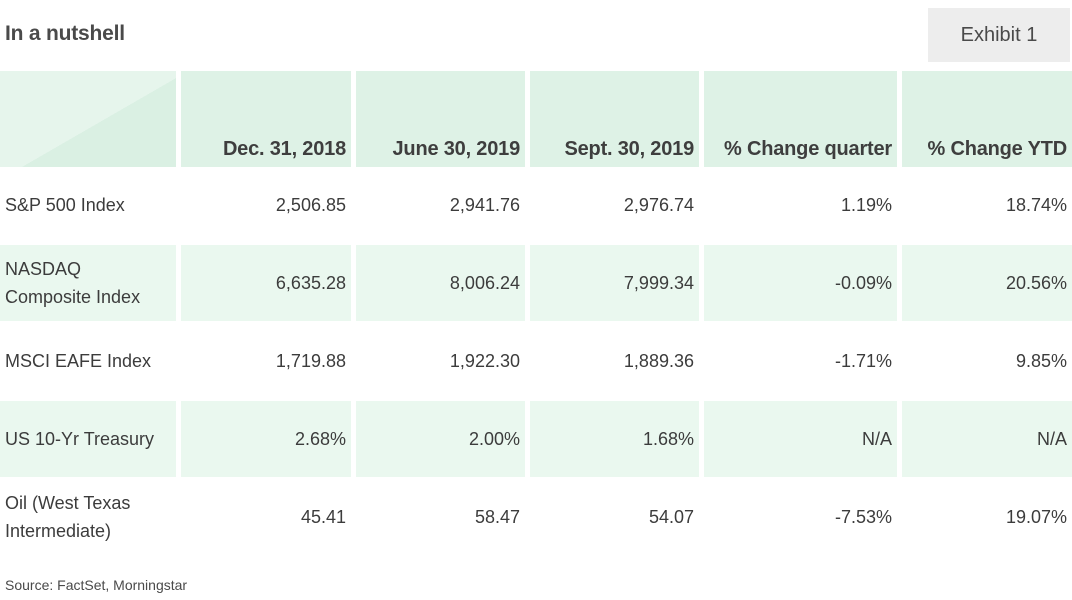 The width and height of the screenshot is (1072, 600). I want to click on table-cell: 1.19%, so click(866, 204).